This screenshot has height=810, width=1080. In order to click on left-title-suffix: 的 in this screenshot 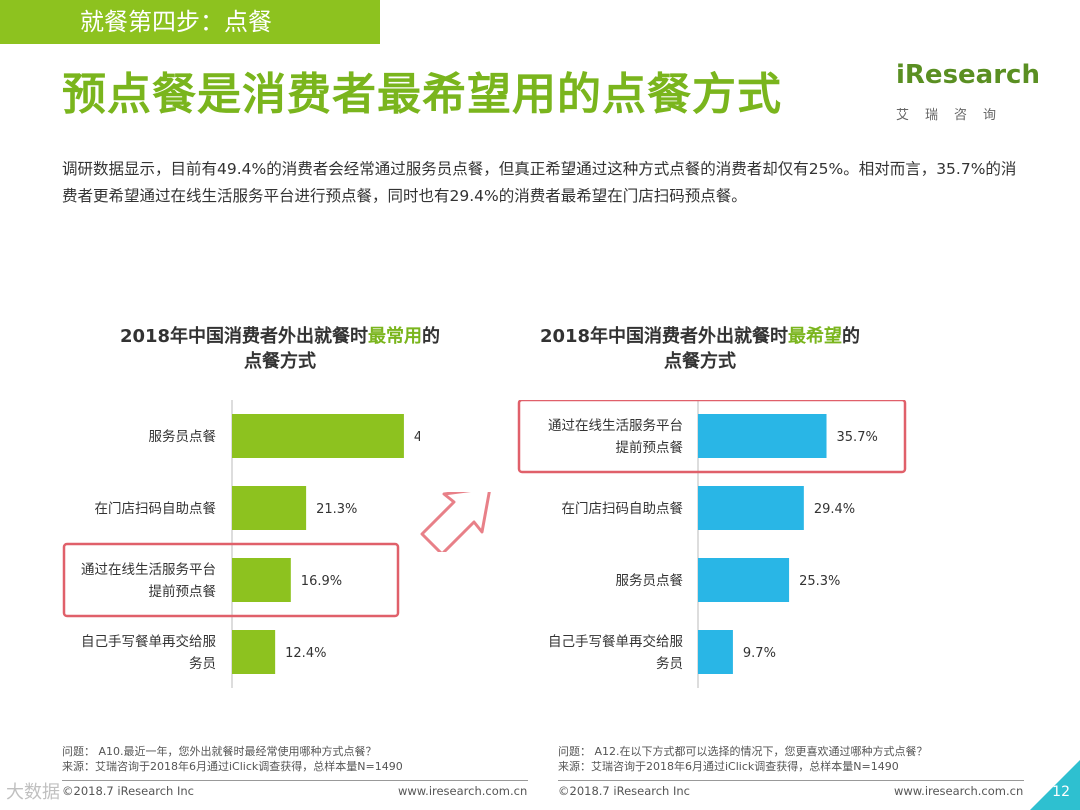, I will do `click(431, 336)`.